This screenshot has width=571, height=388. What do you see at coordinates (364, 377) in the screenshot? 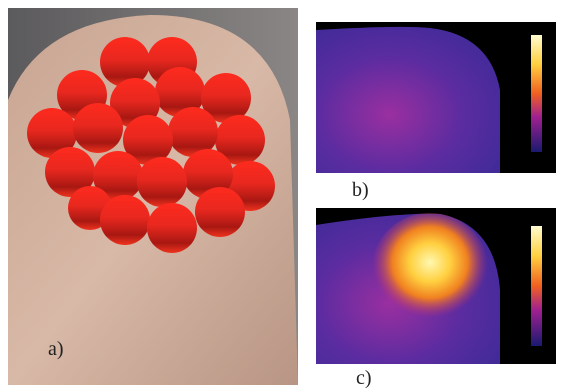
I see `panel-label: c)` at bounding box center [364, 377].